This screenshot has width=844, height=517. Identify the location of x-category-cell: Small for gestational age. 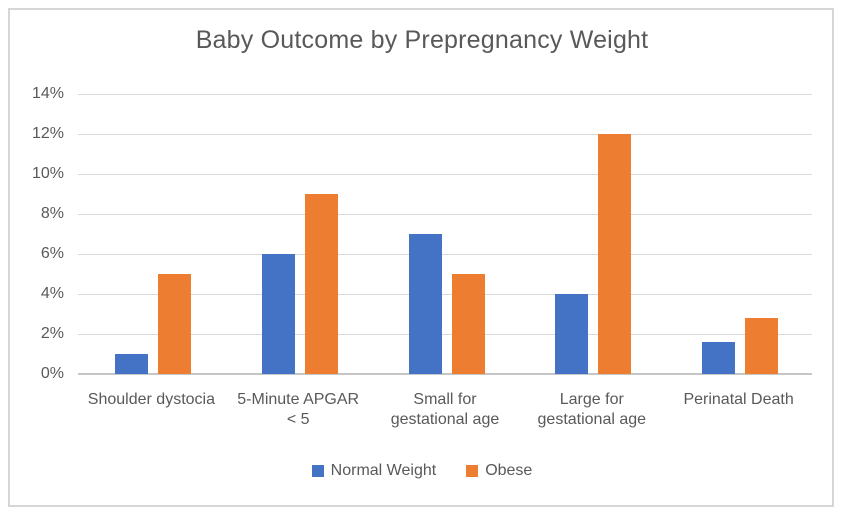
(445, 410).